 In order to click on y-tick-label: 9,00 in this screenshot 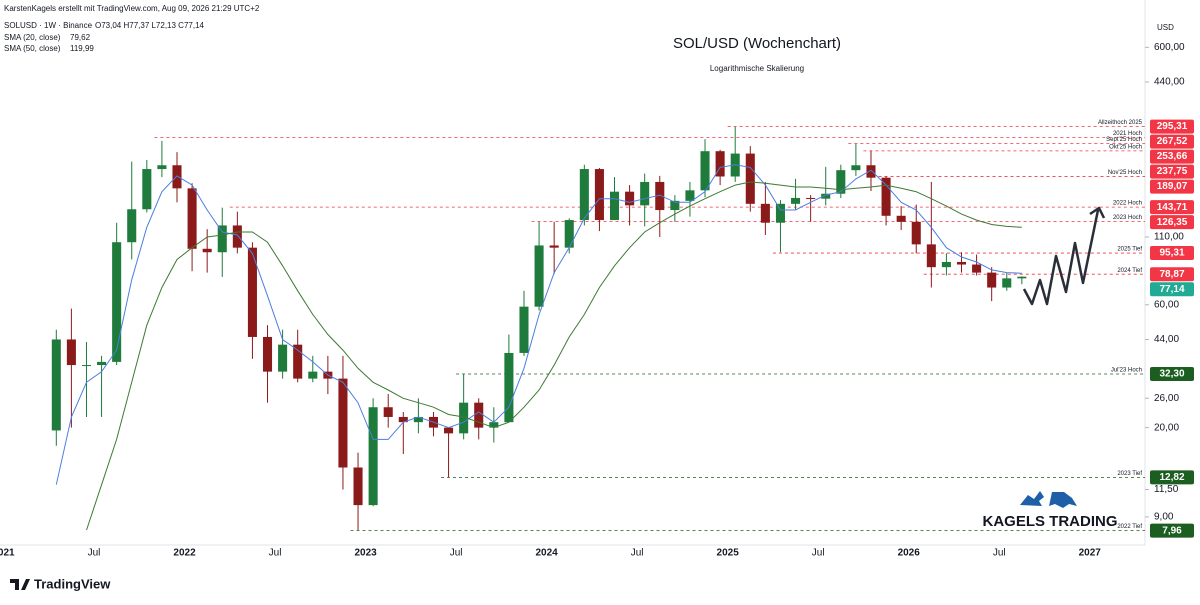, I will do `click(1164, 517)`.